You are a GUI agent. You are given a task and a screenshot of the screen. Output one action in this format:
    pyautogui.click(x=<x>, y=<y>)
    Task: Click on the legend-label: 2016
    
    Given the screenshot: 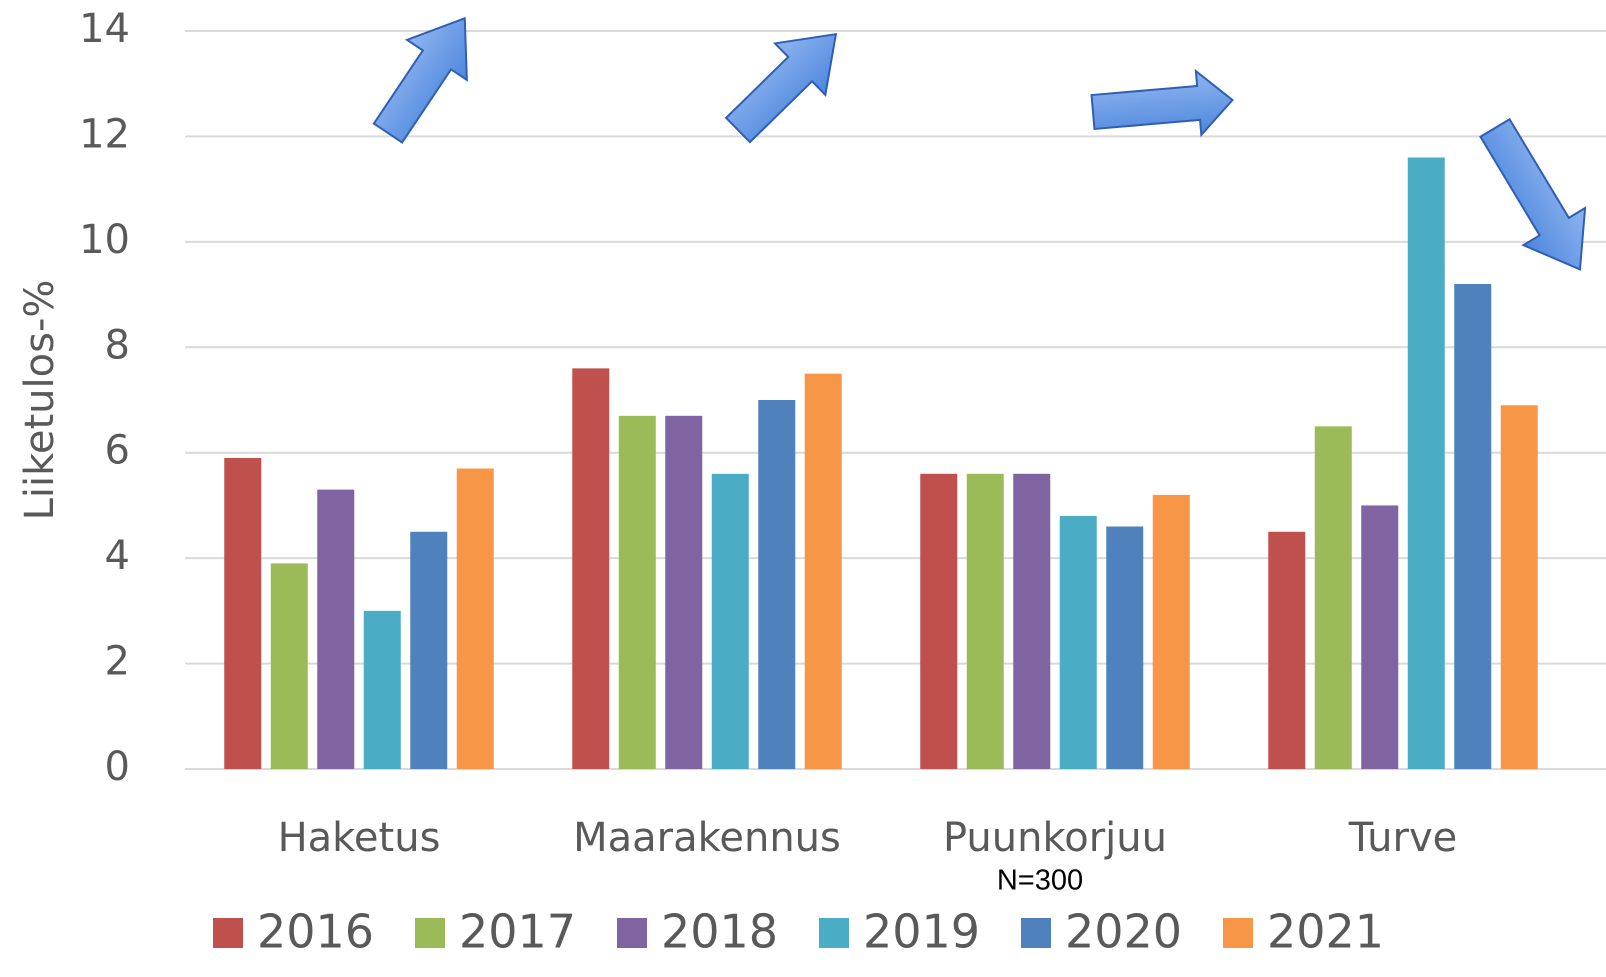 What is the action you would take?
    pyautogui.click(x=315, y=932)
    